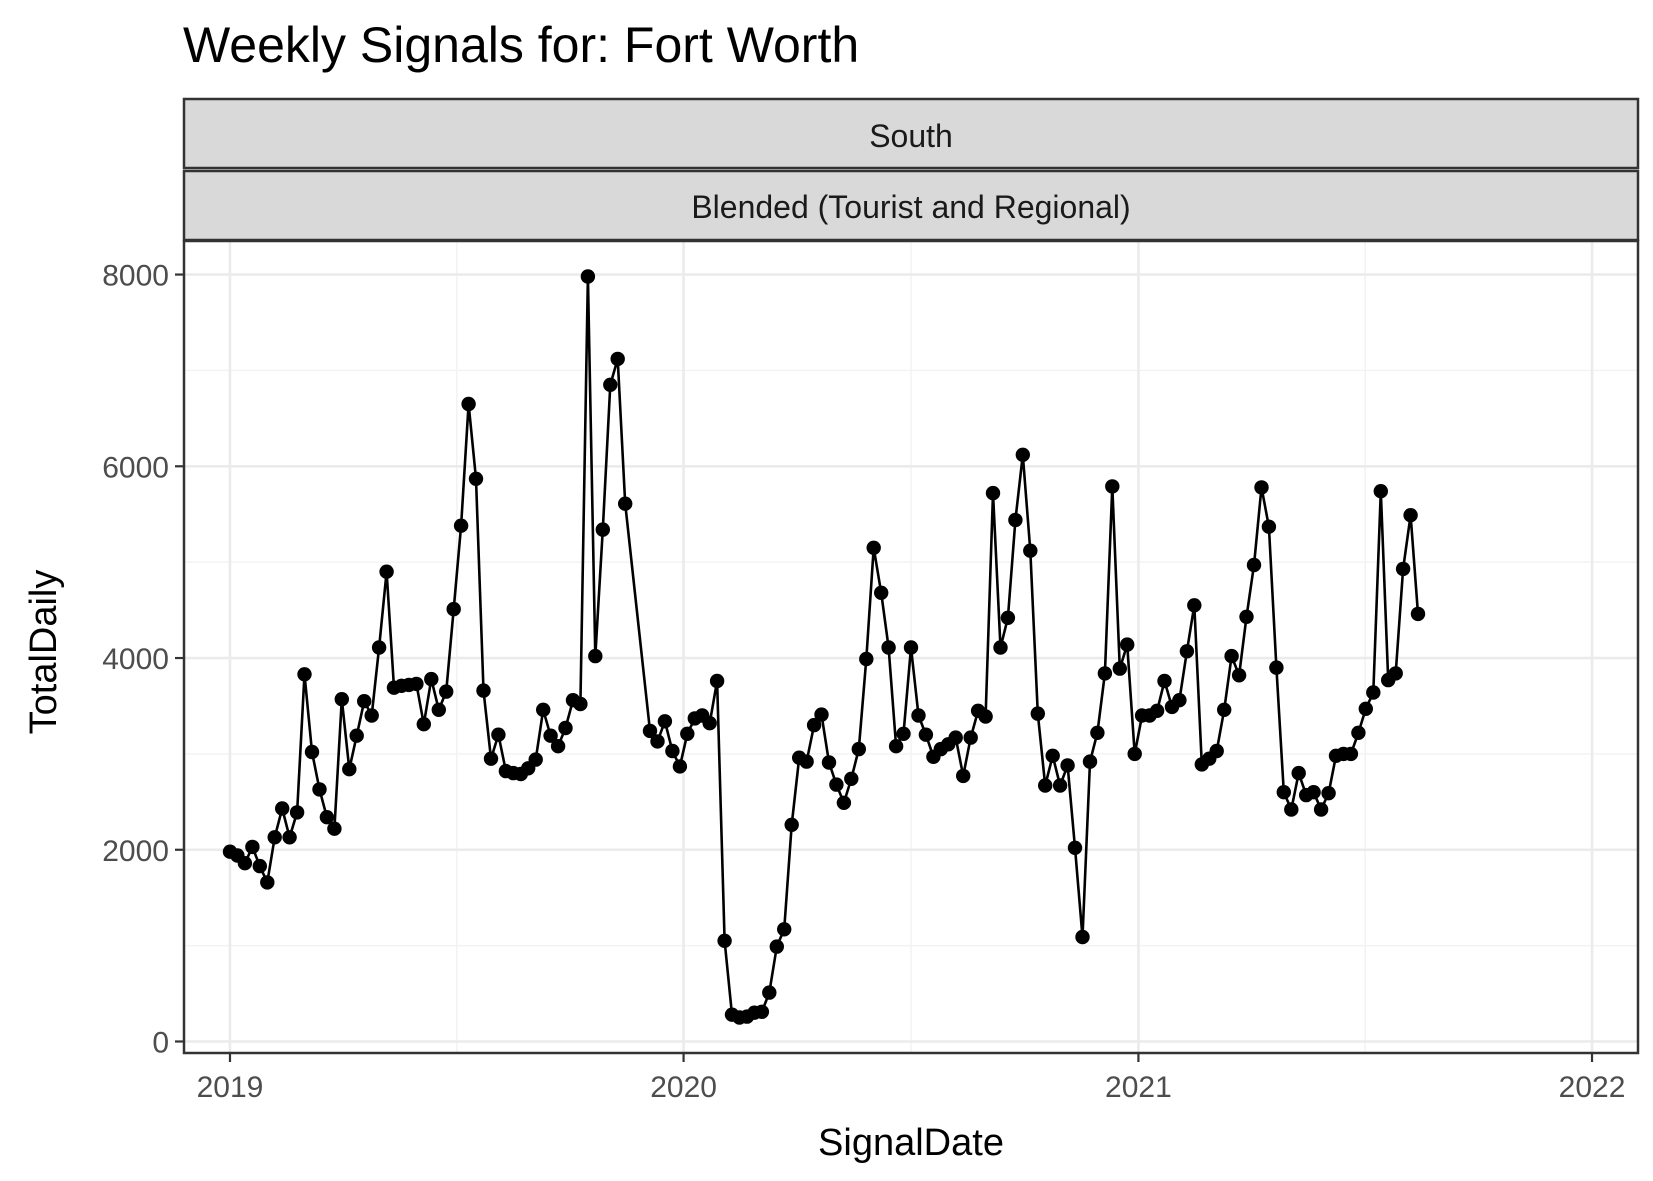  I want to click on x-tick-label: 2019, so click(230, 1087).